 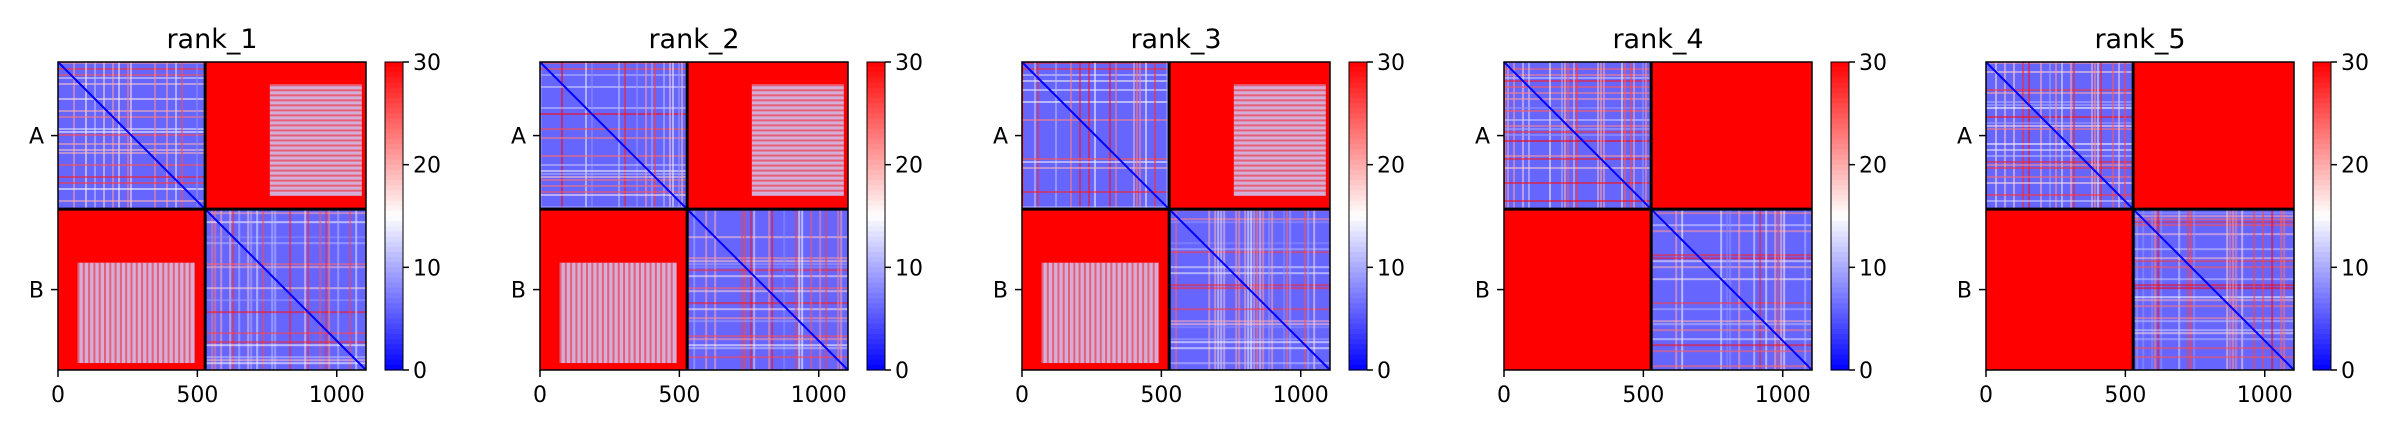 What do you see at coordinates (1783, 395) in the screenshot?
I see `xtick-label: 1000` at bounding box center [1783, 395].